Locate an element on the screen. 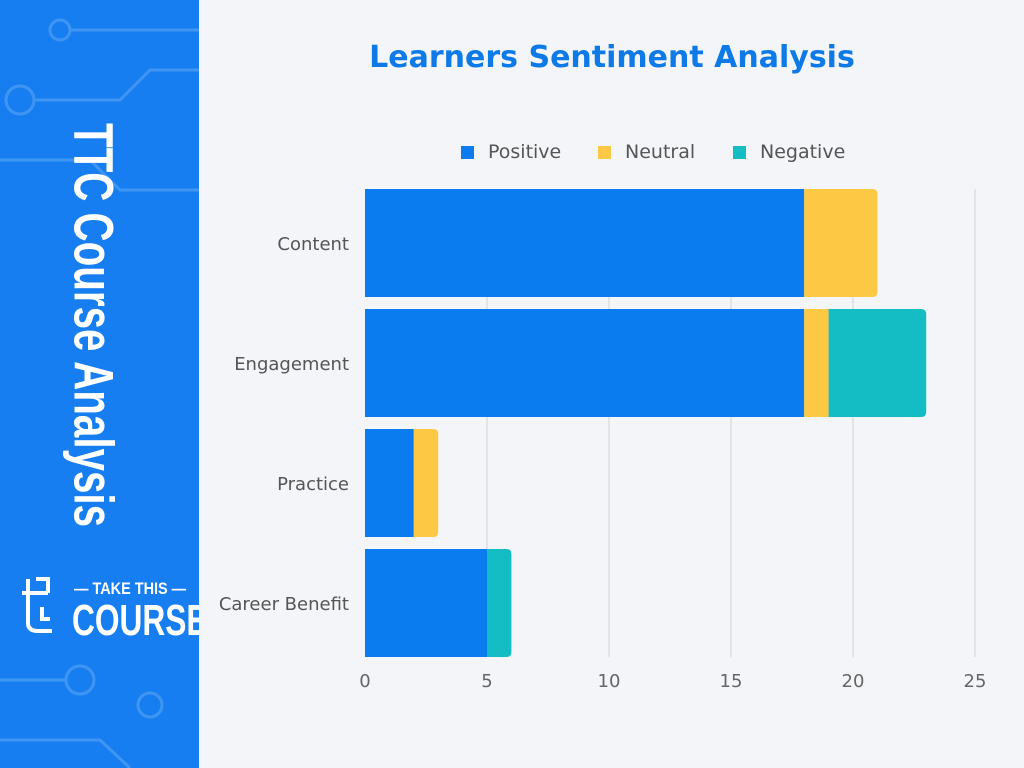 The width and height of the screenshot is (1024, 768). x-tick-label: 5 is located at coordinates (486, 681).